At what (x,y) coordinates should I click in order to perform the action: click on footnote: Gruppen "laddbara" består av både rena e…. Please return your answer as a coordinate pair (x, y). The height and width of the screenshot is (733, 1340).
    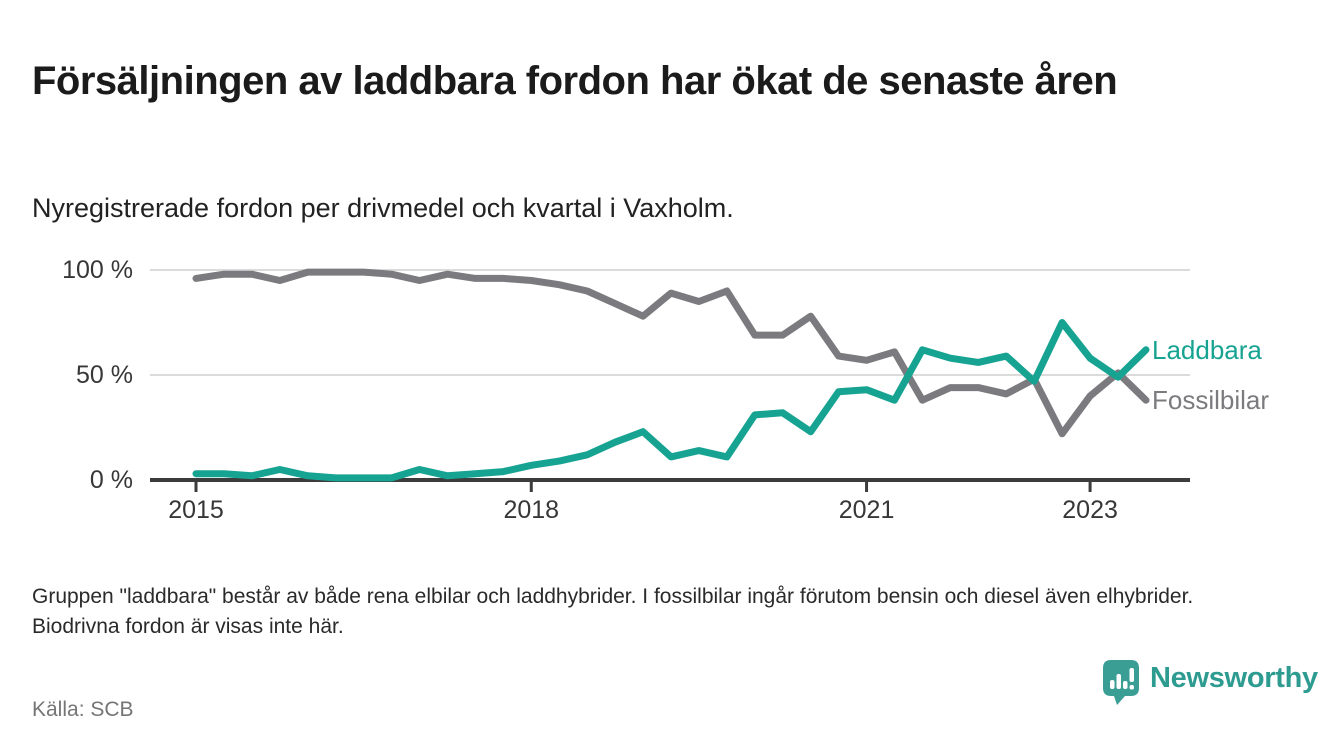
    Looking at the image, I should click on (613, 611).